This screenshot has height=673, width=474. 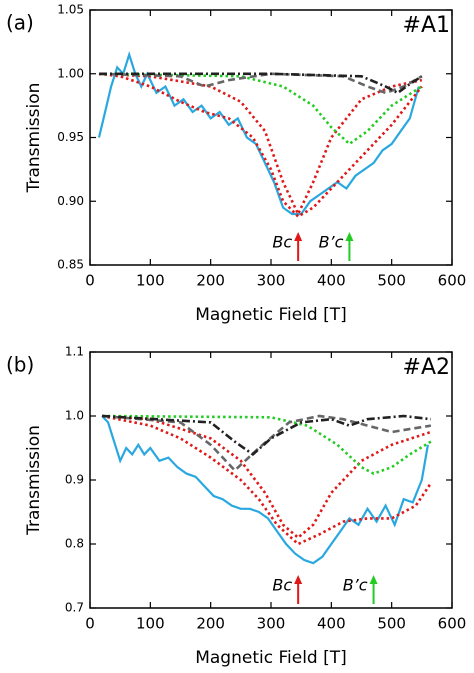 I want to click on y-tick-label: 0.95, so click(x=70, y=137).